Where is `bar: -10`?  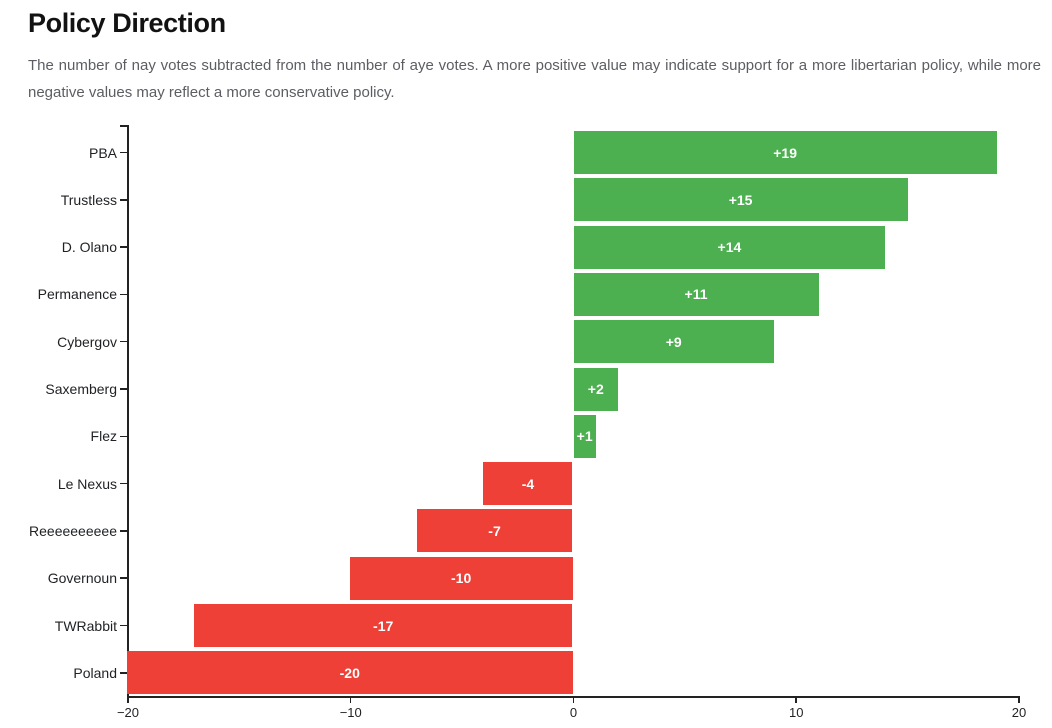 bar: -10 is located at coordinates (461, 578).